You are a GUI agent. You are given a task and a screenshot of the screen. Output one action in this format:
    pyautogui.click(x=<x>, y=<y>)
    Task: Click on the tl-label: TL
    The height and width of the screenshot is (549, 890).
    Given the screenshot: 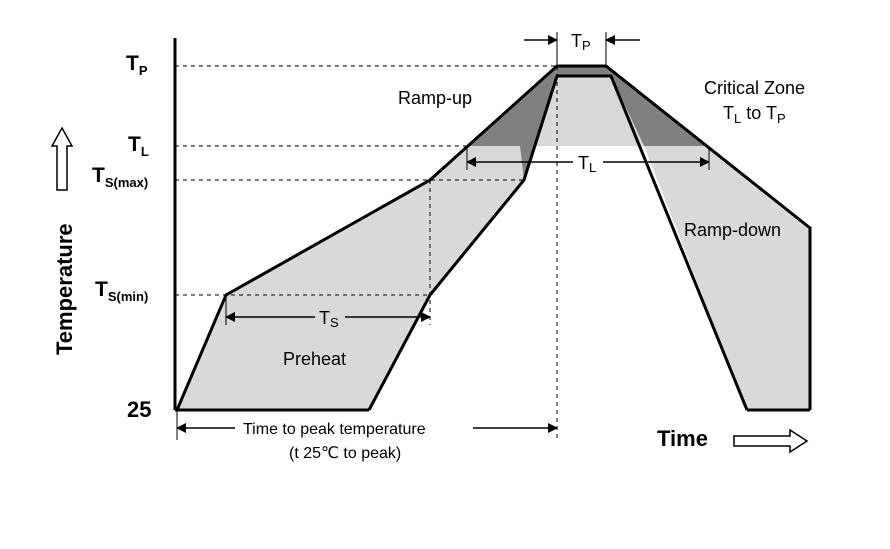 What is the action you would take?
    pyautogui.click(x=138, y=146)
    